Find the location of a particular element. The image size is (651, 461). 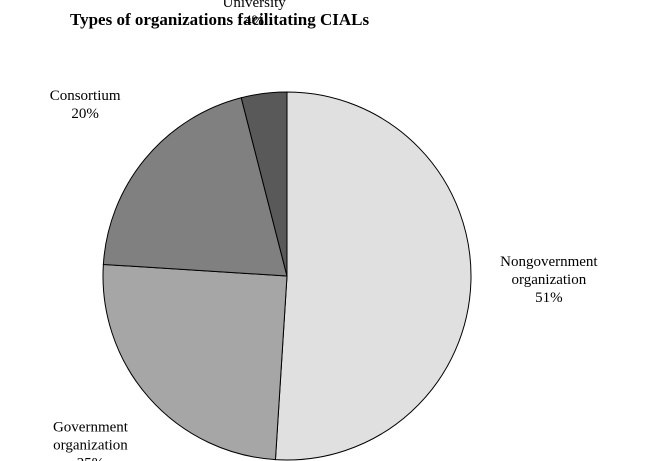

slice-label-line: Government is located at coordinates (91, 427).